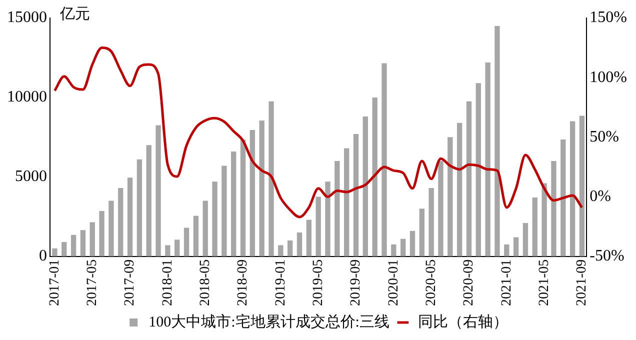 The image size is (636, 340). What do you see at coordinates (280, 282) in the screenshot?
I see `x-tick-label: 2019-01` at bounding box center [280, 282].